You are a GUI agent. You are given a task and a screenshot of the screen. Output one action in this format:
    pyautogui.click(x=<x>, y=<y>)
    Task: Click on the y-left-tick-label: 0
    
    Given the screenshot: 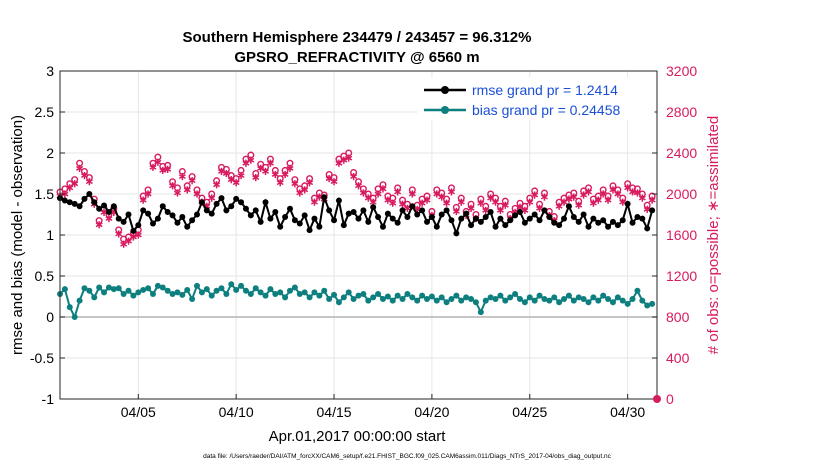 What is the action you would take?
    pyautogui.click(x=50, y=317)
    